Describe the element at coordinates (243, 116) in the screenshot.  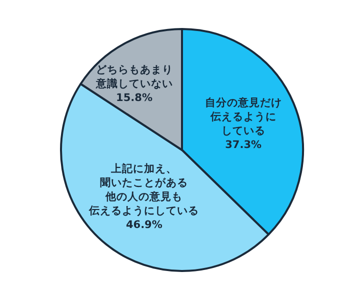
I see `slice-label: 自分の意見だけ伝えるようにしている` at that location.